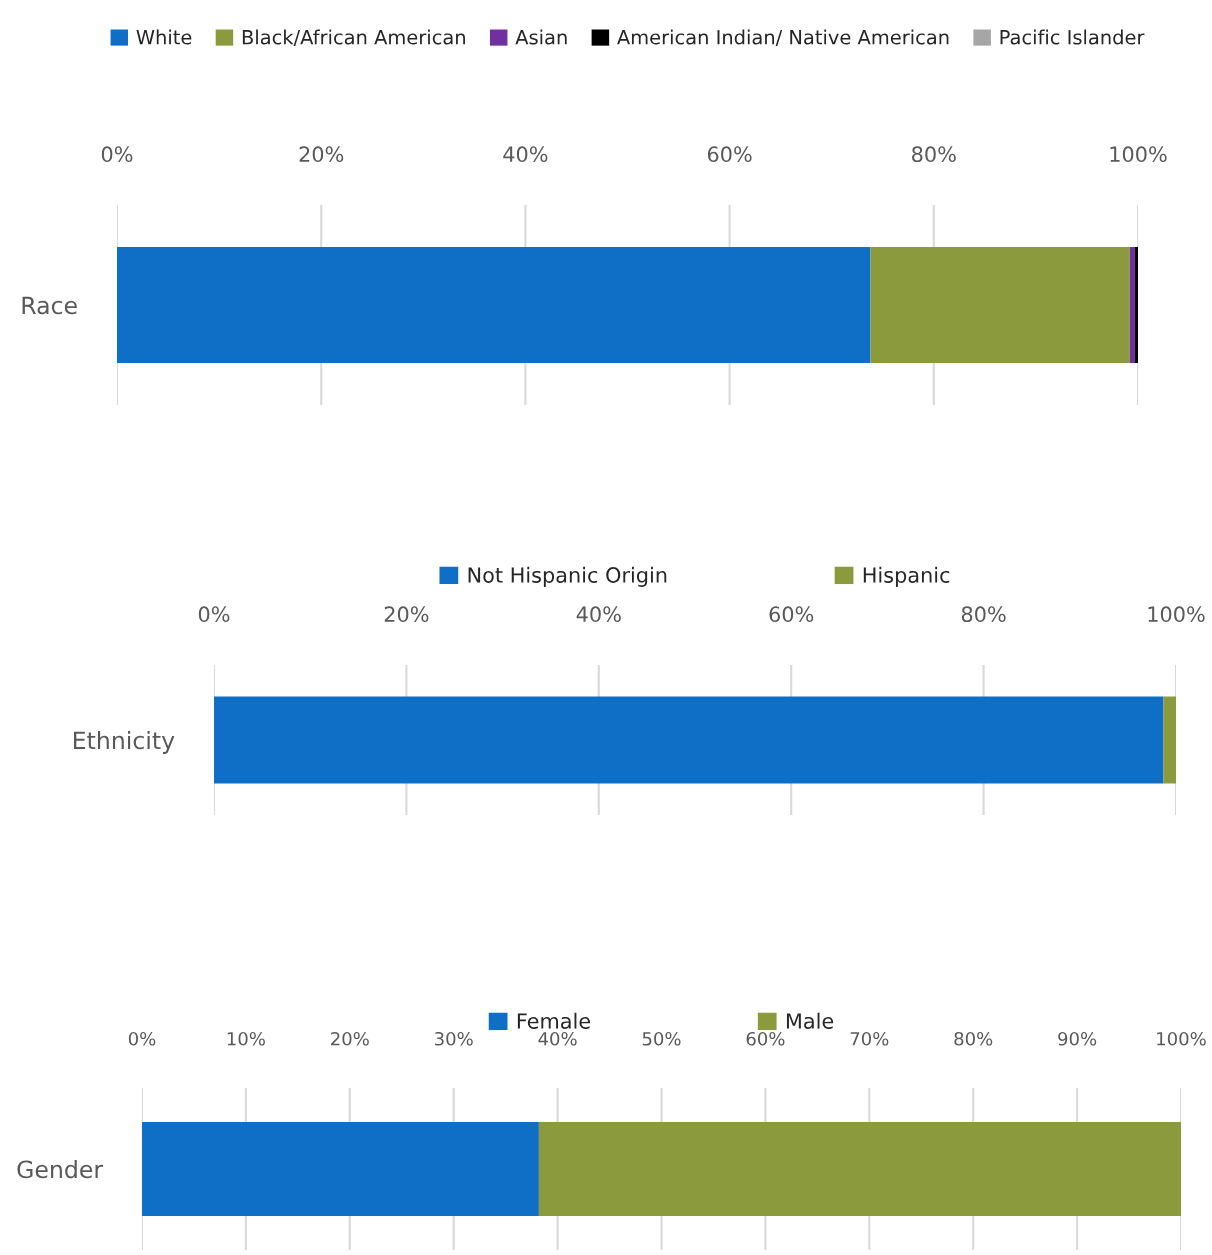 The height and width of the screenshot is (1255, 1212). Describe the element at coordinates (124, 742) in the screenshot. I see `y-tick-label: Ethnicity` at that location.